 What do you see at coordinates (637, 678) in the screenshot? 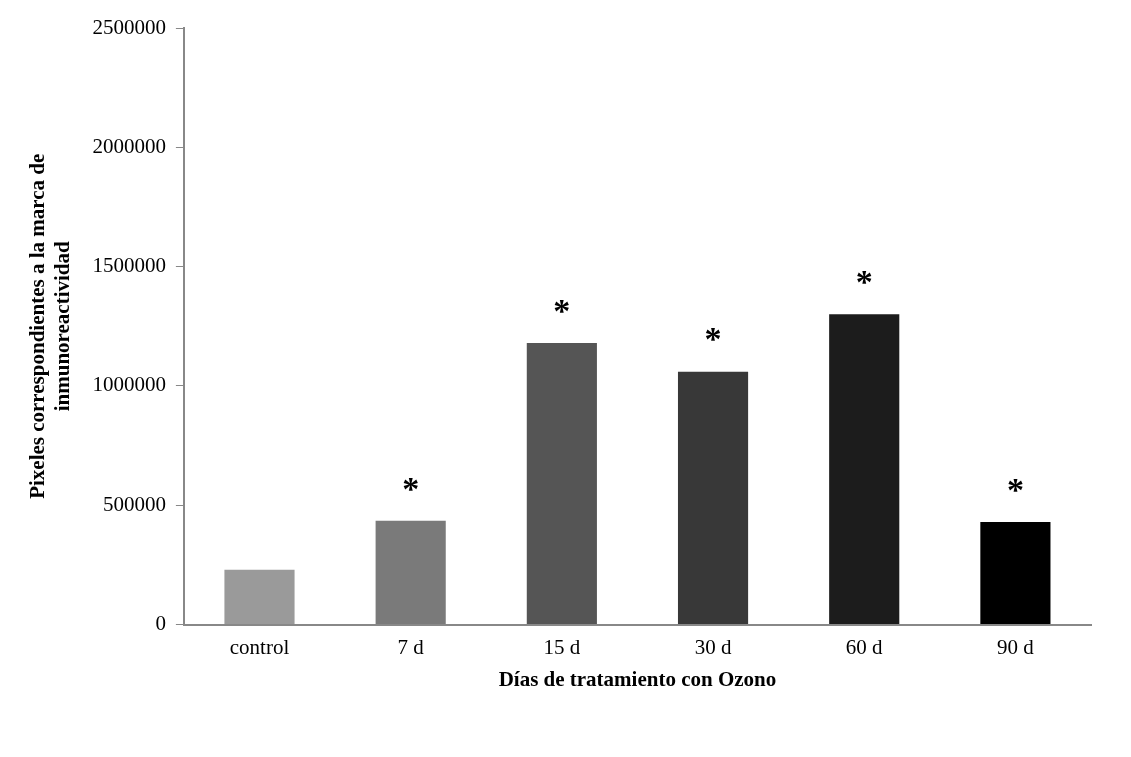
I see `x-axis-title: Días de tratamiento con Ozono` at bounding box center [637, 678].